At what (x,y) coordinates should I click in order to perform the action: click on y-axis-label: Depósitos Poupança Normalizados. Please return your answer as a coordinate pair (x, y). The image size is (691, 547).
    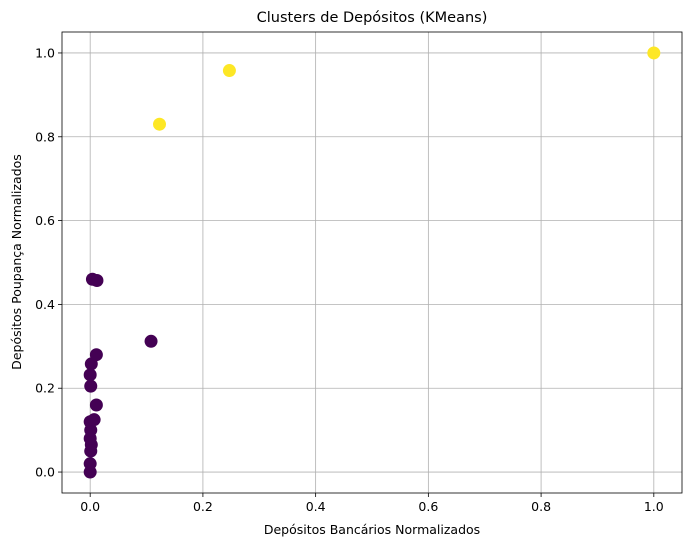
    Looking at the image, I should click on (16, 262).